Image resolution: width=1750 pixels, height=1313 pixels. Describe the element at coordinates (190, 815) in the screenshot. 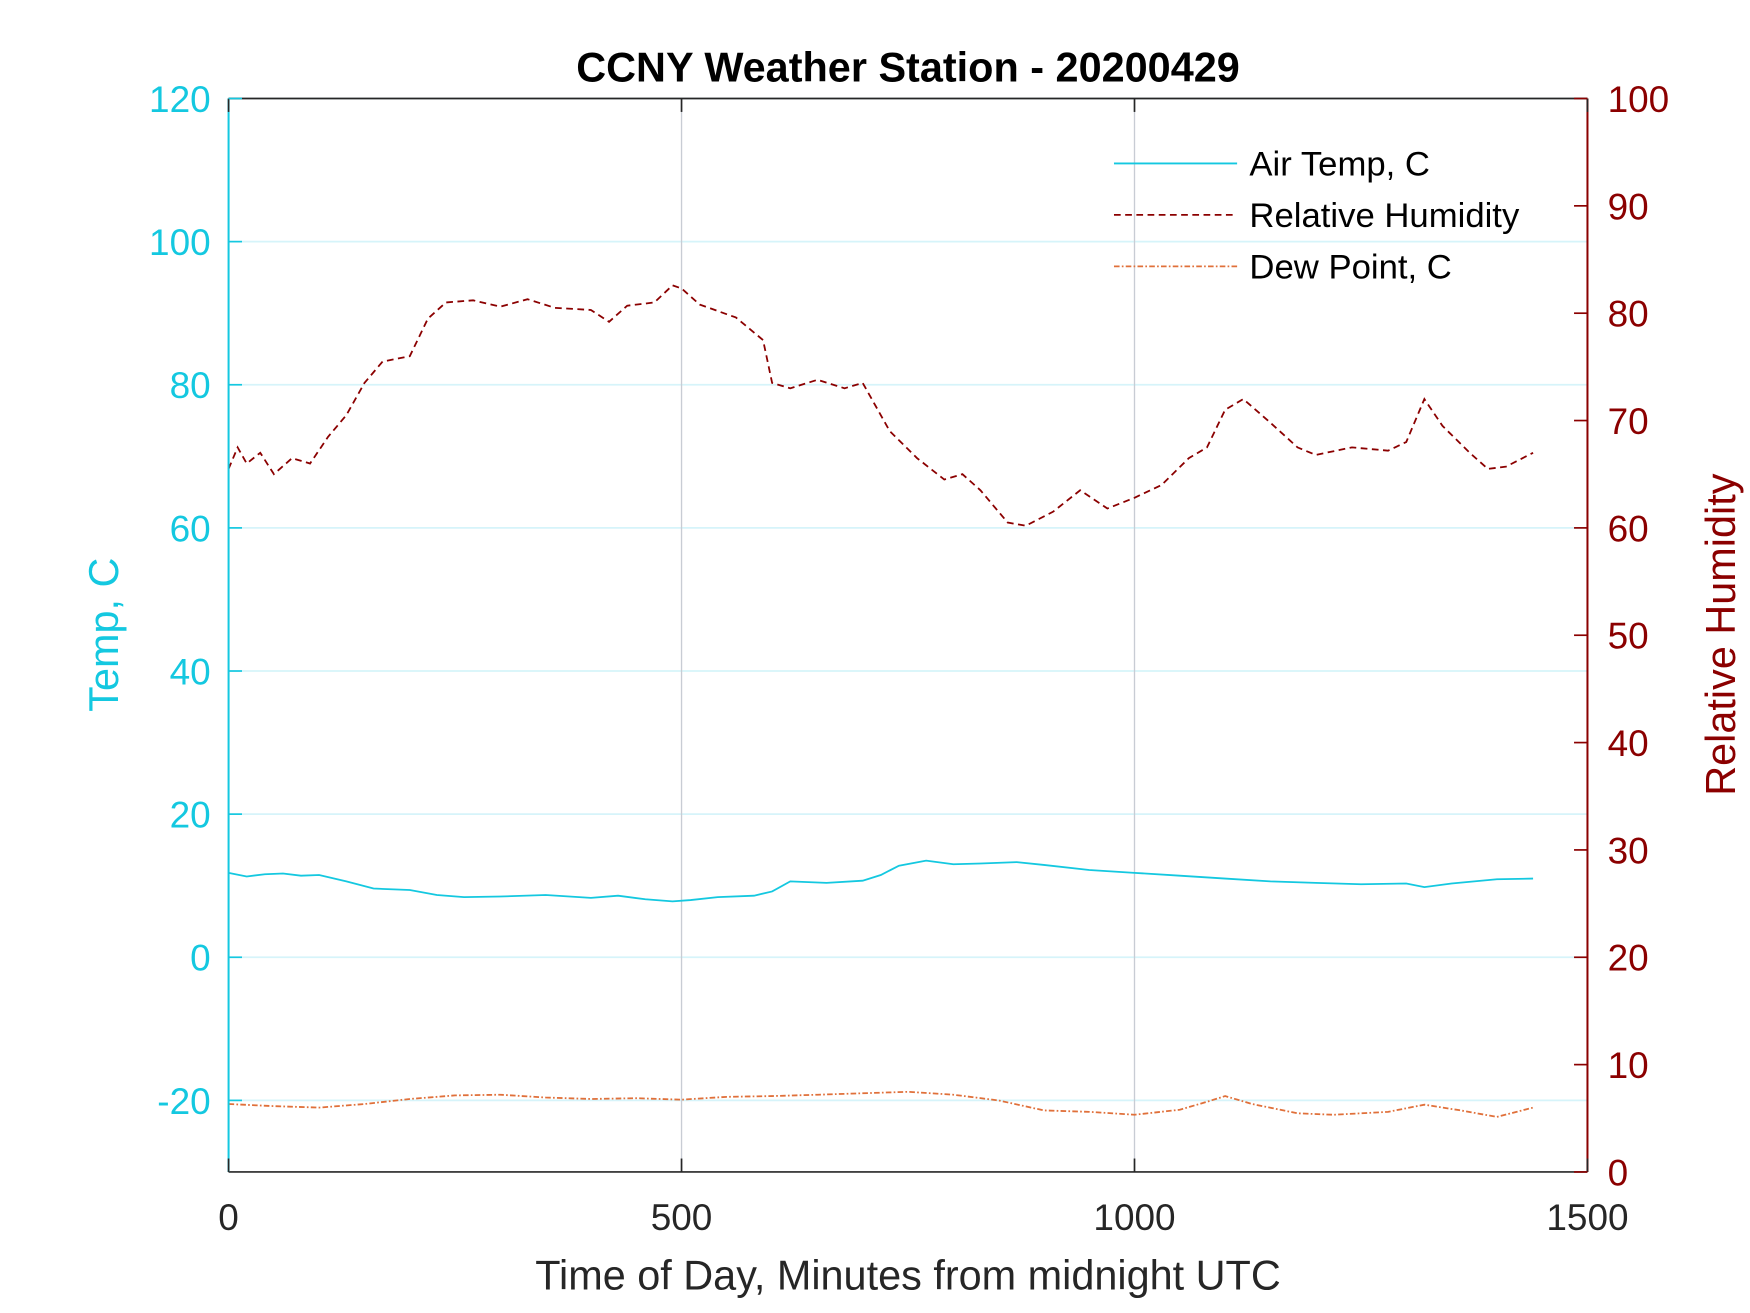

I see `y-left-tick-label: 20` at that location.